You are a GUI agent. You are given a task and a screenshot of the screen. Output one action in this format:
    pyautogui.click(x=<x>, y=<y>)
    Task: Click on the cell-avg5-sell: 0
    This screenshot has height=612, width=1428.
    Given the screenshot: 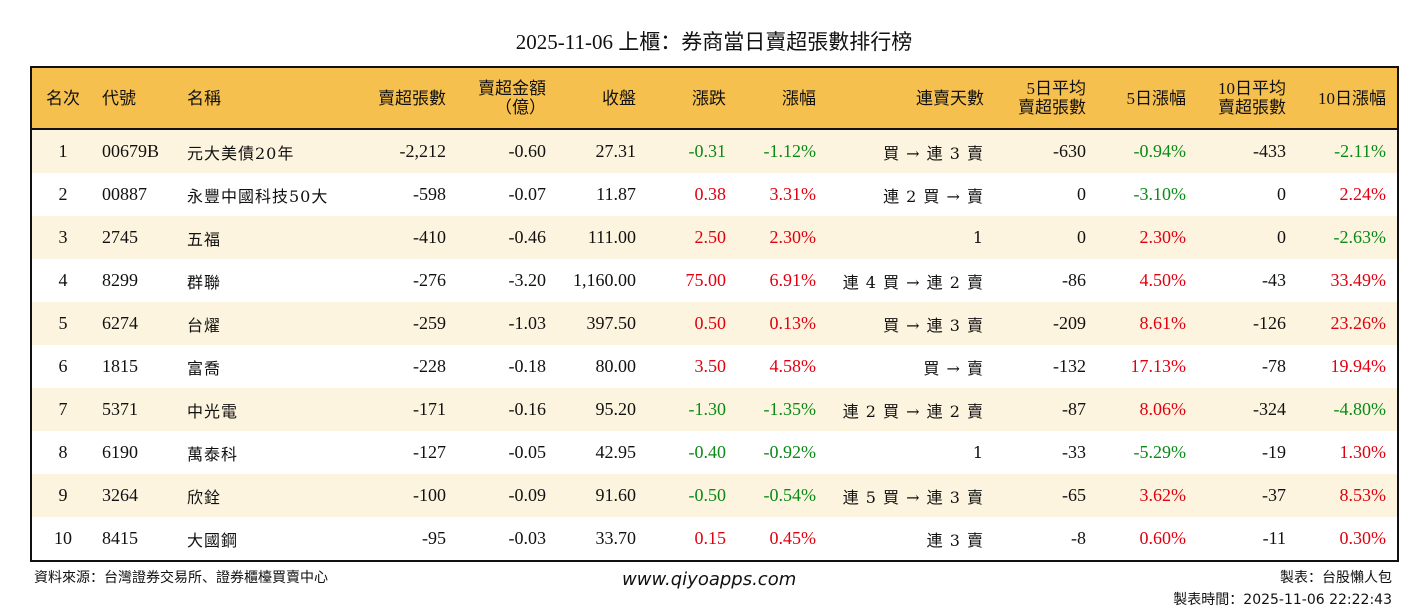 What is the action you would take?
    pyautogui.click(x=1081, y=237)
    